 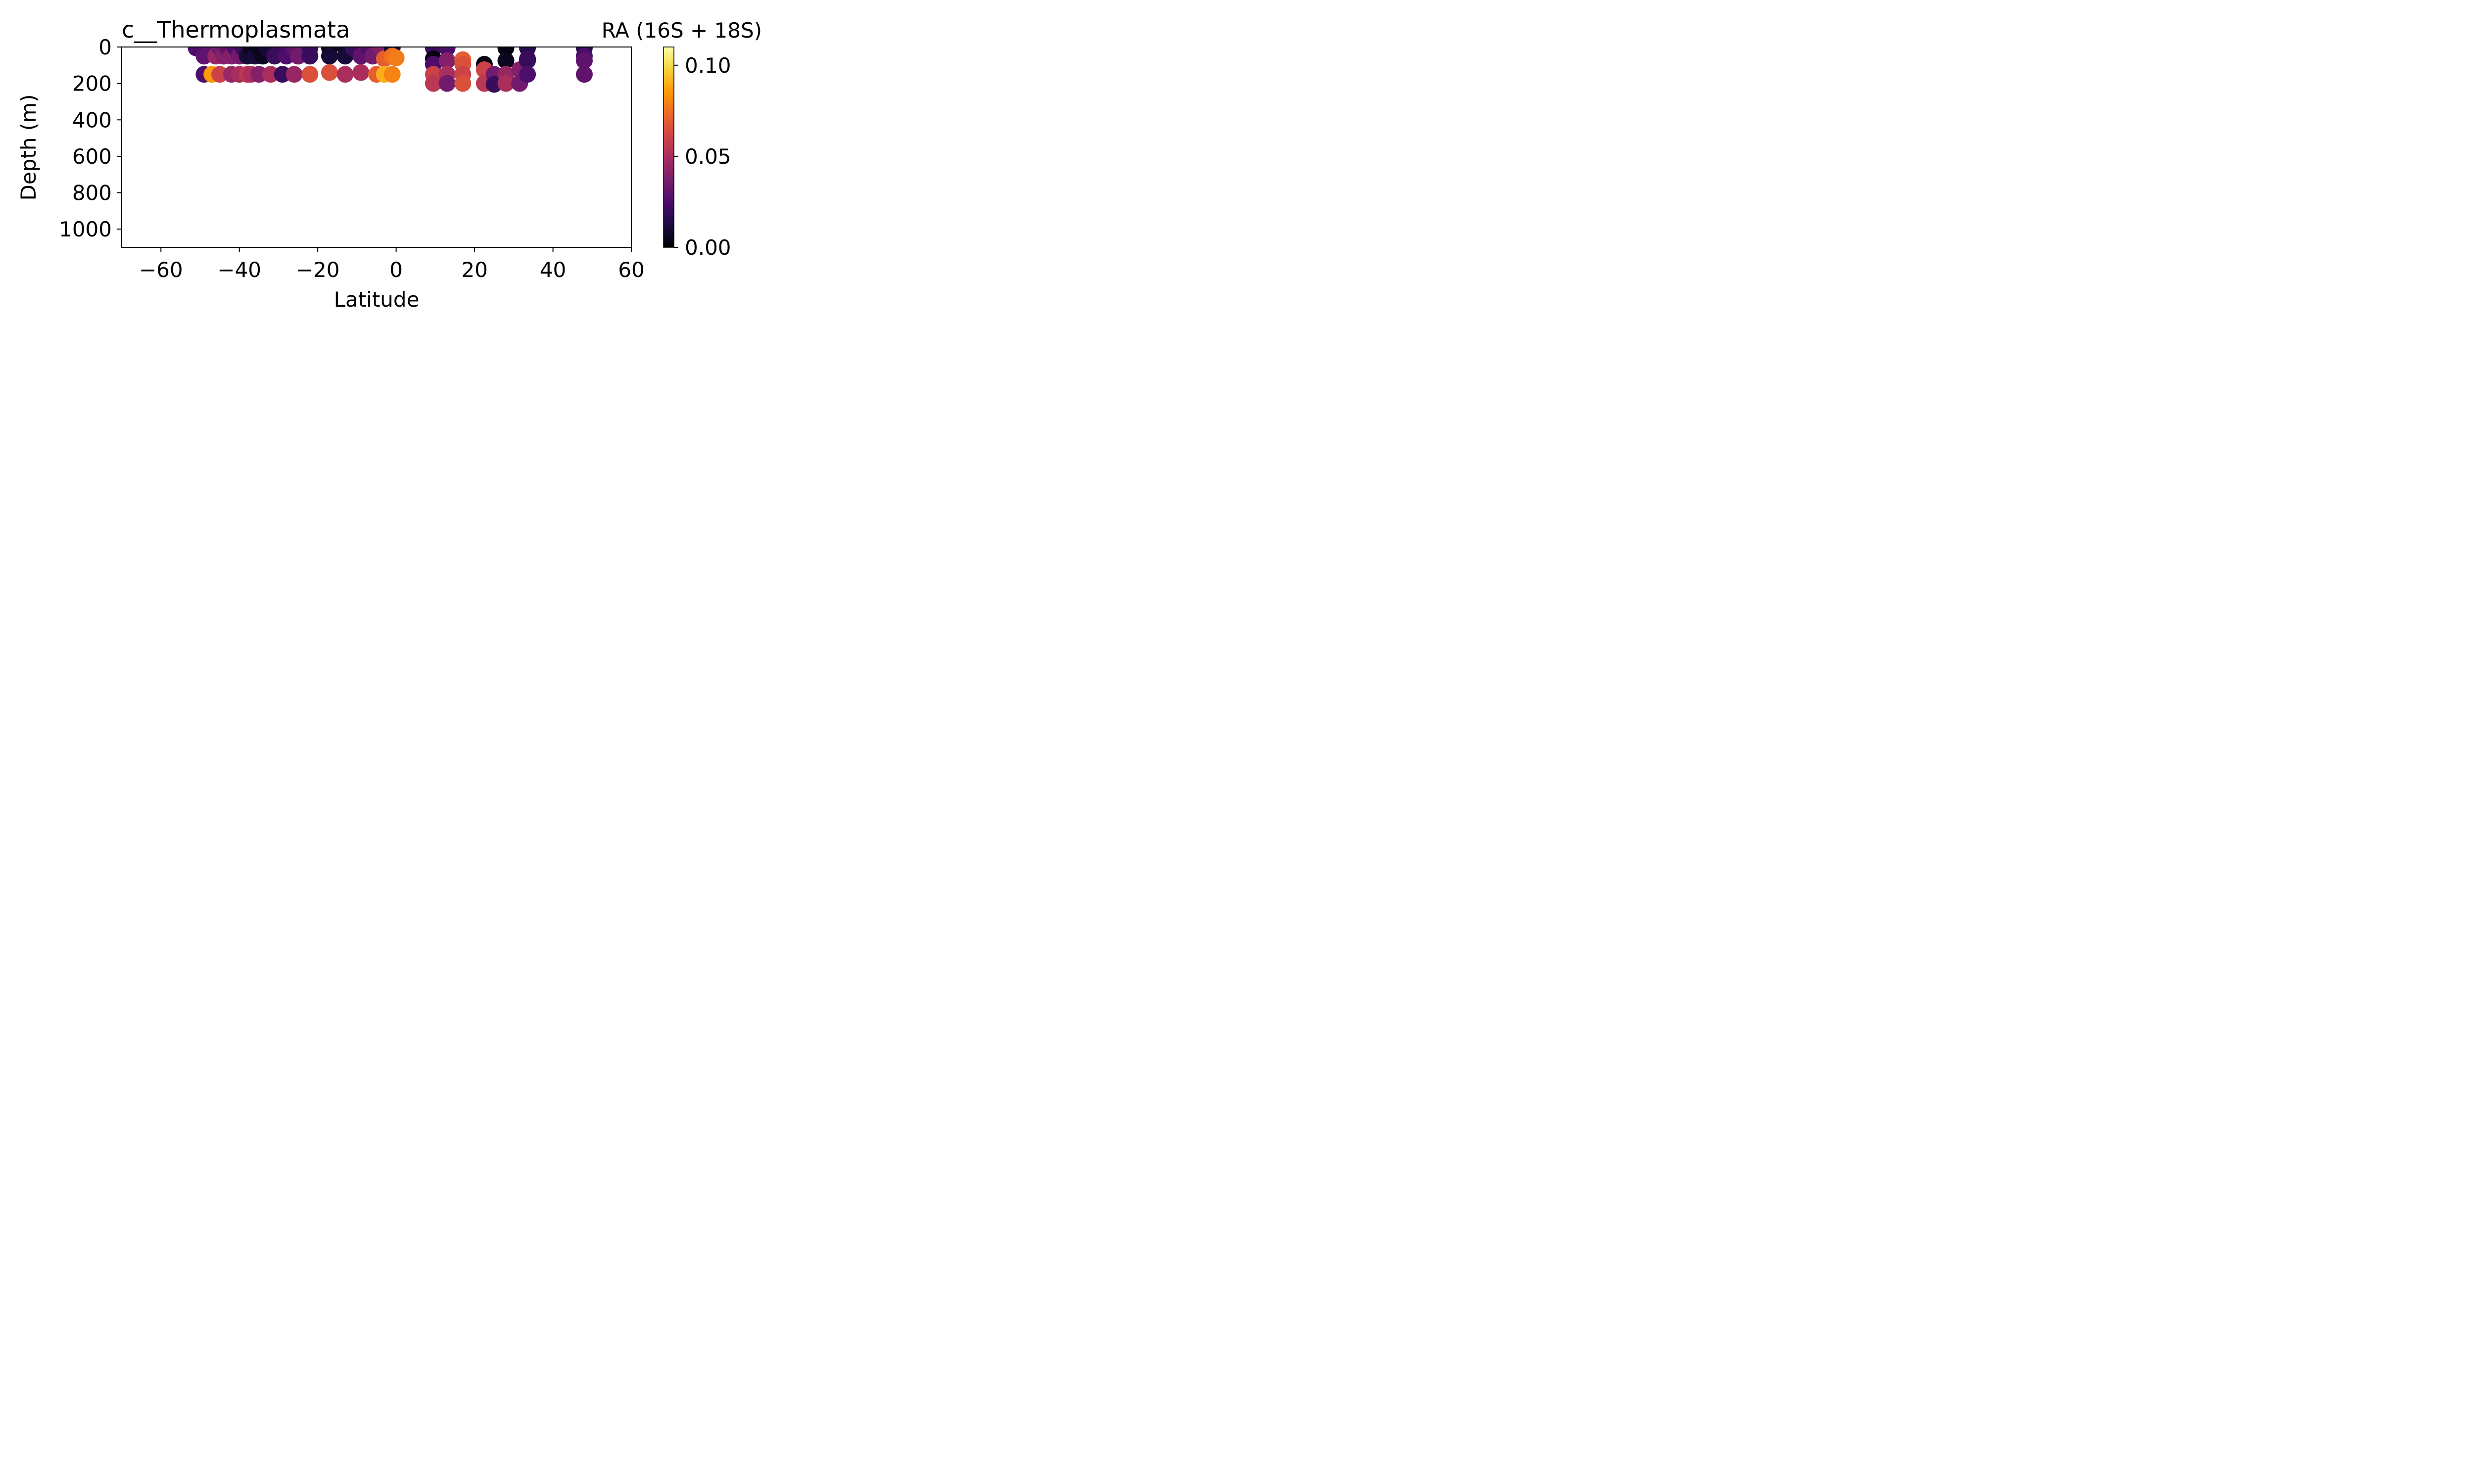 What do you see at coordinates (377, 299) in the screenshot?
I see `x-axis-label: Latitude` at bounding box center [377, 299].